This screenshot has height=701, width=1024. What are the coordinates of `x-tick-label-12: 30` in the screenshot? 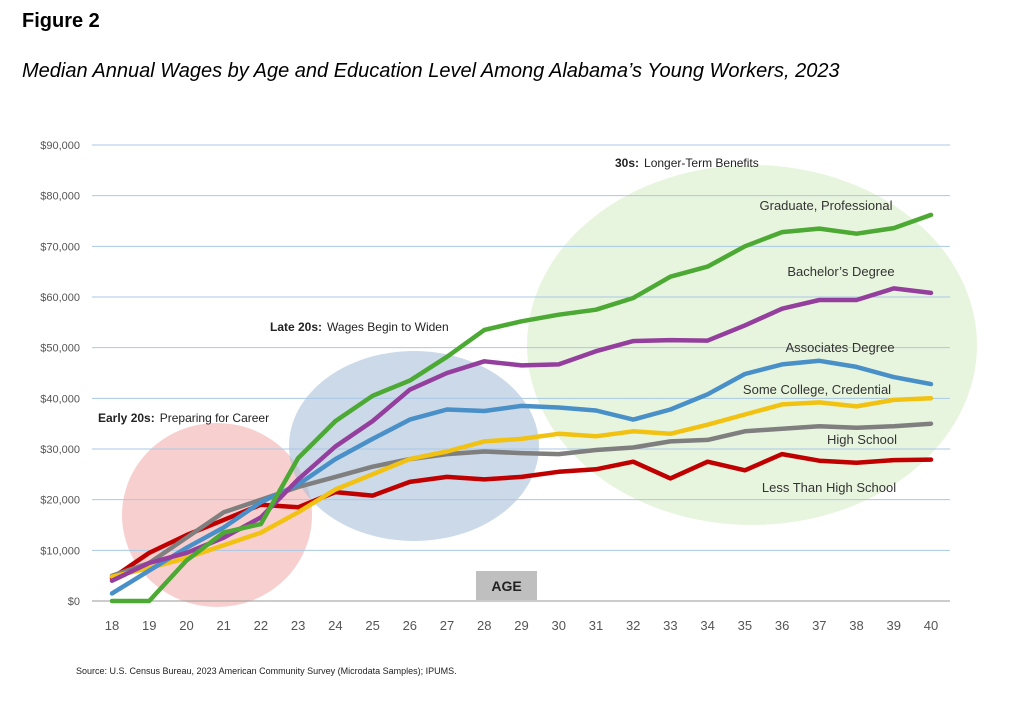 It's located at (558, 625).